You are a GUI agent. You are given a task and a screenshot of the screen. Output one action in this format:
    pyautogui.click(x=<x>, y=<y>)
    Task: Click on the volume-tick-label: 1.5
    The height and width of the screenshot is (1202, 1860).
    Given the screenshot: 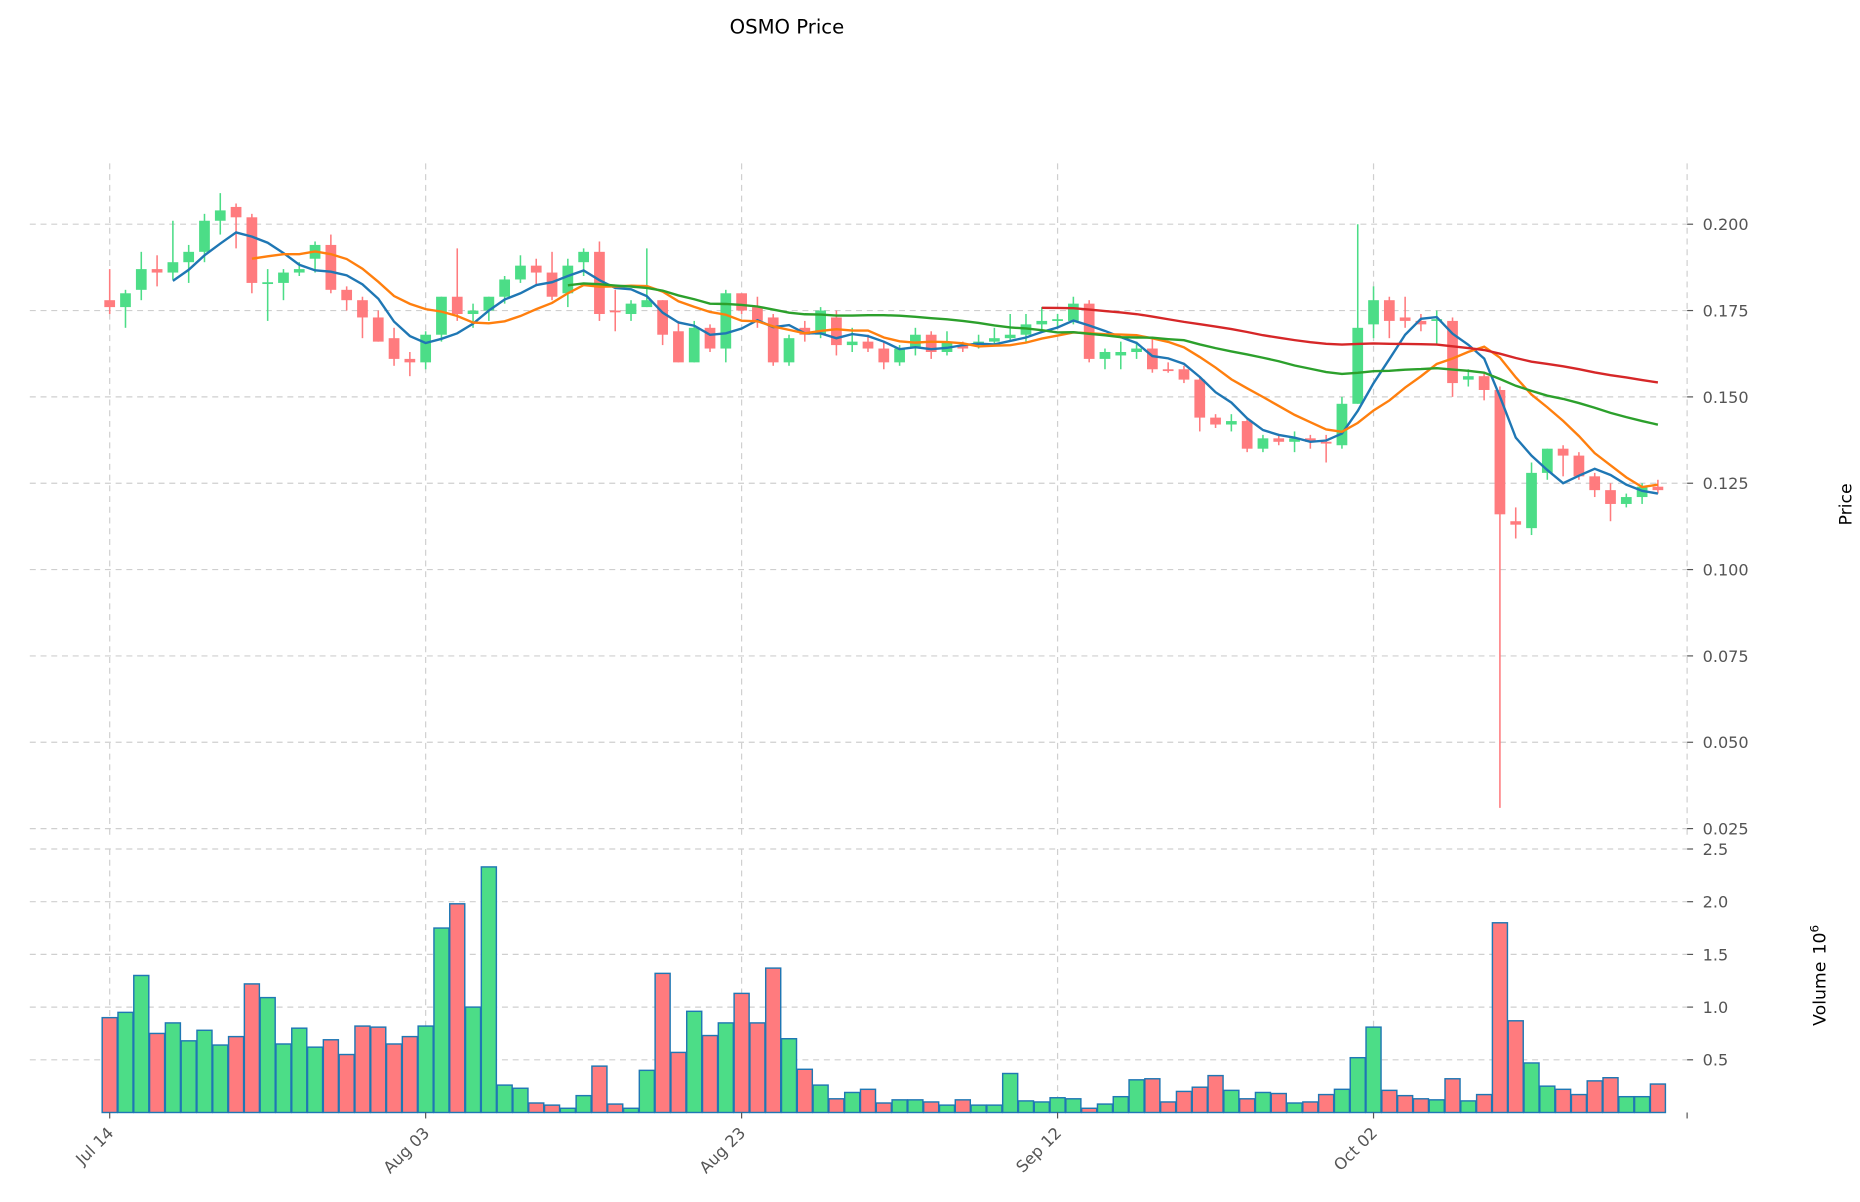 What is the action you would take?
    pyautogui.click(x=1716, y=954)
    